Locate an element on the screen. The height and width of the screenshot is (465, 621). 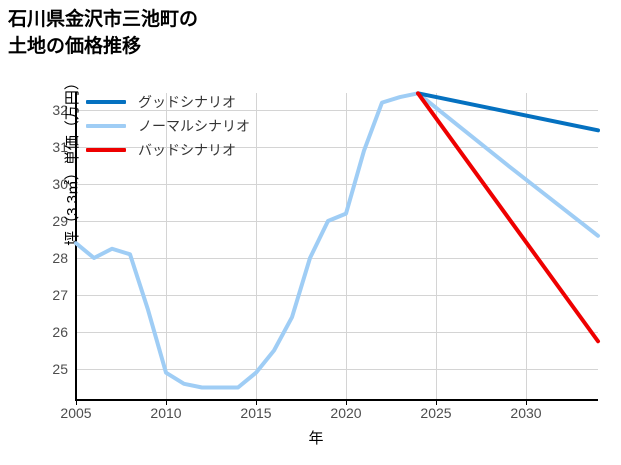
y-tick-label: 30 is located at coordinates (60, 184).